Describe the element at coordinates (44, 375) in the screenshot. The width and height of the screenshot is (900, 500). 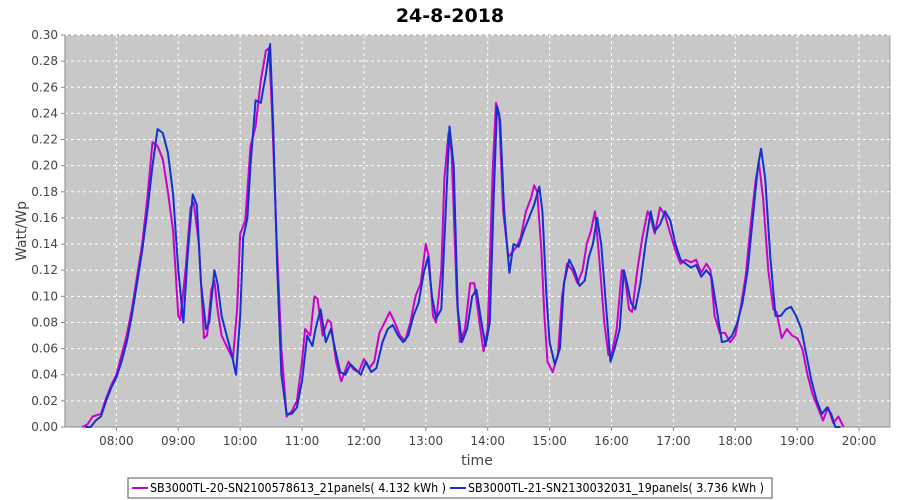
I see `y-tick-label: 0.04` at that location.